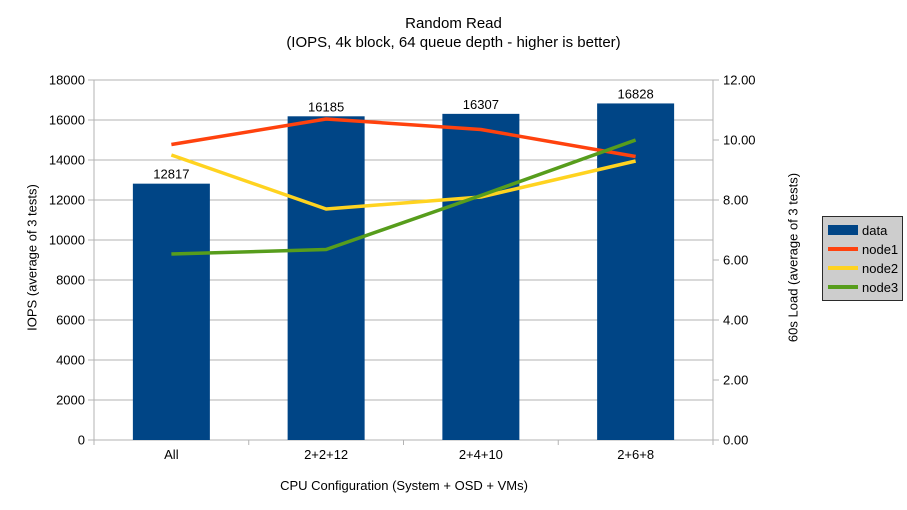  I want to click on left-axis-tick-label: 6000, so click(70, 320).